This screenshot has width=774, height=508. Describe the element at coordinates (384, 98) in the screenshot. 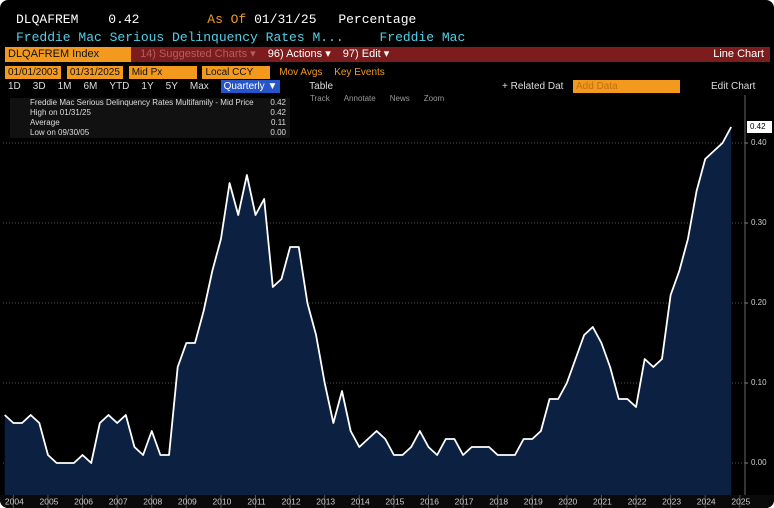

I see `tools-row: Track Annotate News Zoom` at that location.